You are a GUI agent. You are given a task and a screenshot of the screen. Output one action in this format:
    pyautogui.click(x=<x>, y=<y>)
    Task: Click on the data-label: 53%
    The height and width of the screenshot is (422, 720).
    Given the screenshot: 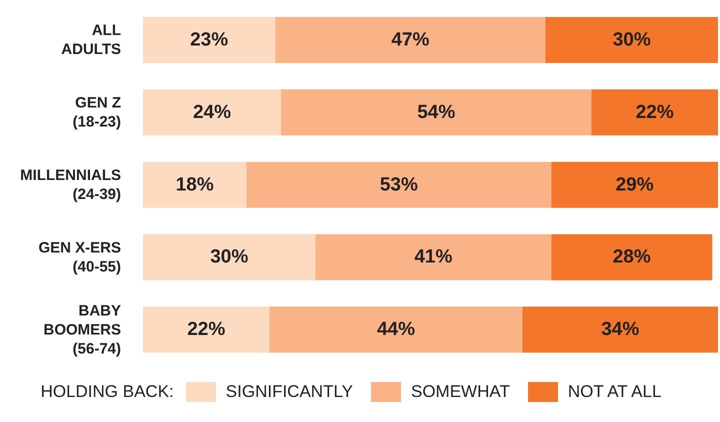 What is the action you would take?
    pyautogui.click(x=399, y=185)
    